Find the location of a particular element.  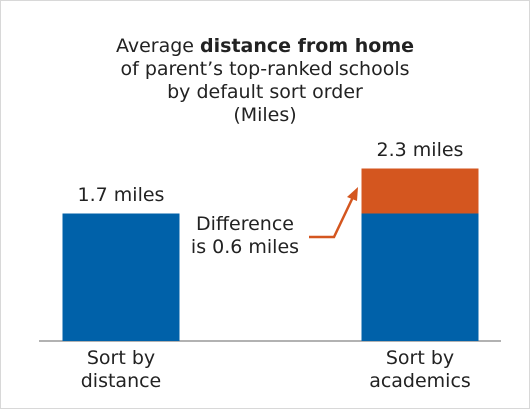

title-bold: distance from home is located at coordinates (307, 46).